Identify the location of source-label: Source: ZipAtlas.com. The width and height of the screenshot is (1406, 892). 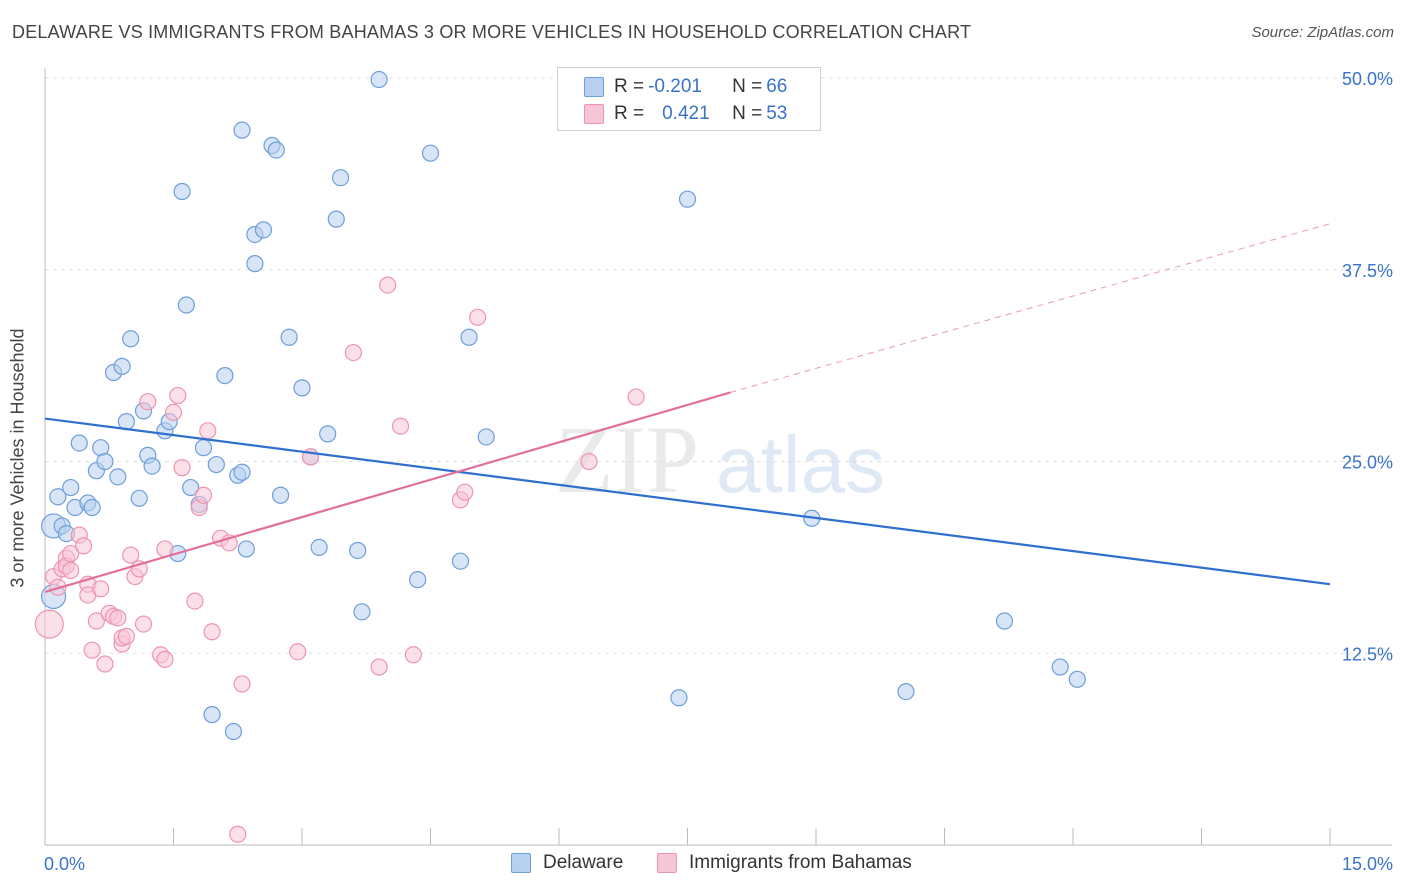
(1322, 32).